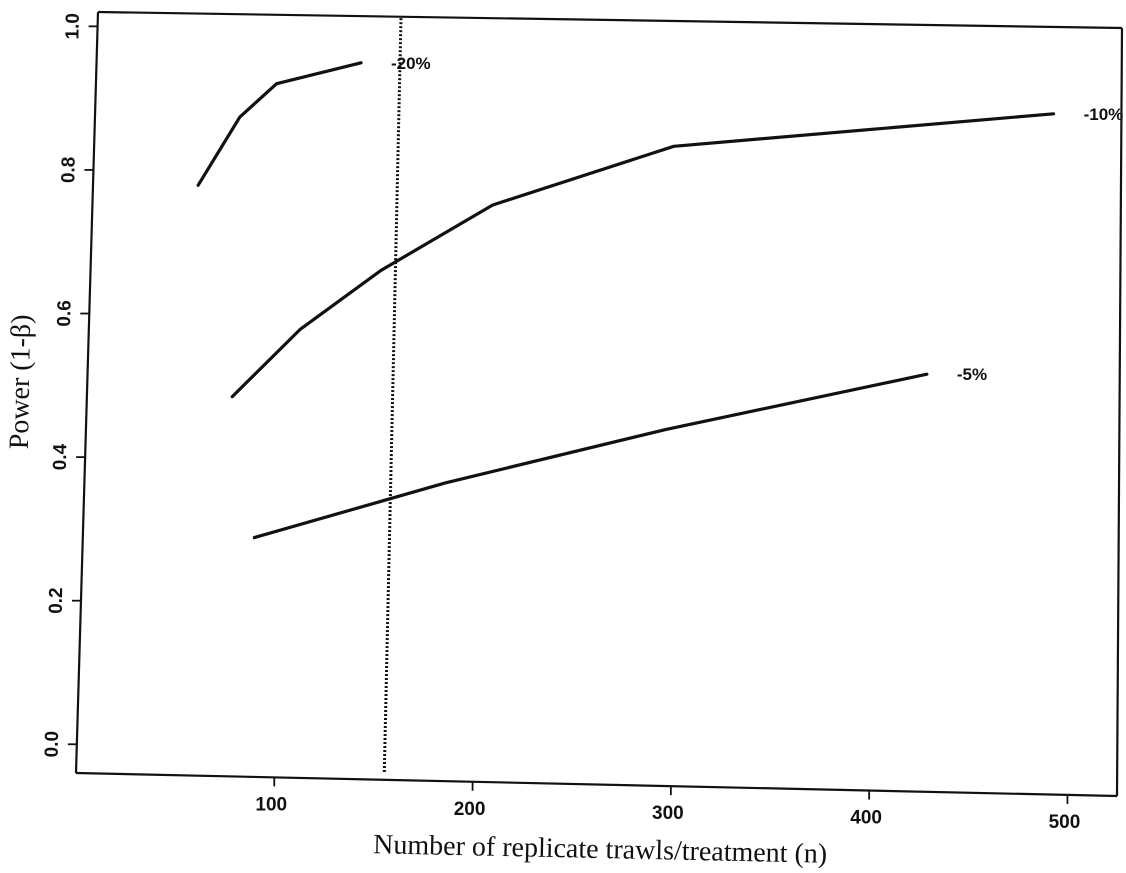 The width and height of the screenshot is (1126, 873). What do you see at coordinates (56, 600) in the screenshot?
I see `y-tick-label-0.2: 0.2` at bounding box center [56, 600].